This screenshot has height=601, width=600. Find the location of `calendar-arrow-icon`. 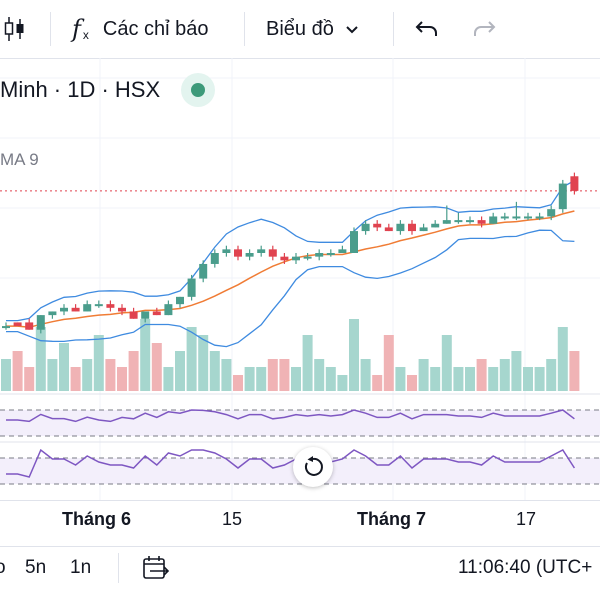

calendar-arrow-icon is located at coordinates (156, 567).